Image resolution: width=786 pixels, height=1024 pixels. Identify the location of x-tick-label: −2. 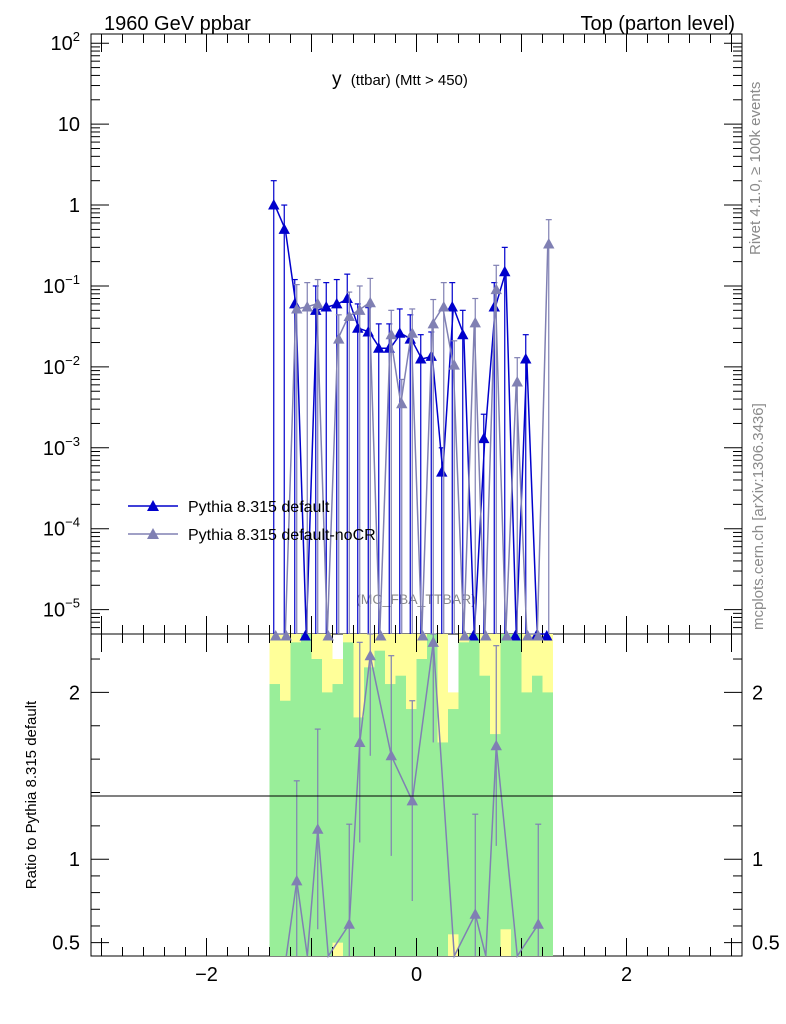
(206, 975).